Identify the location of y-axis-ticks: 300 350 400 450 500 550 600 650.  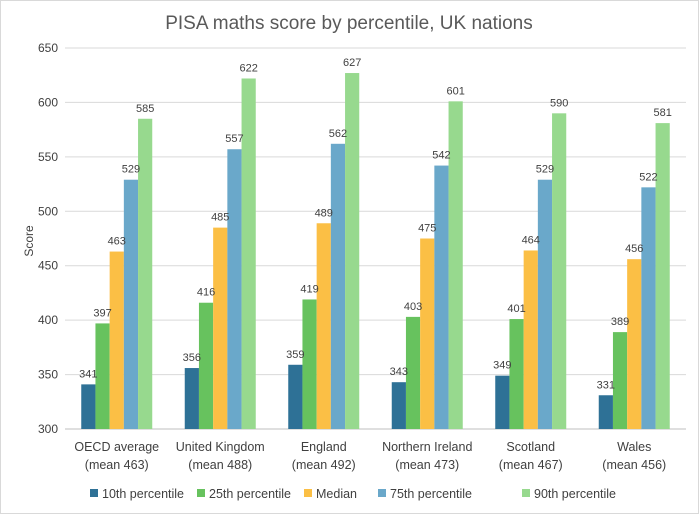
(48, 238).